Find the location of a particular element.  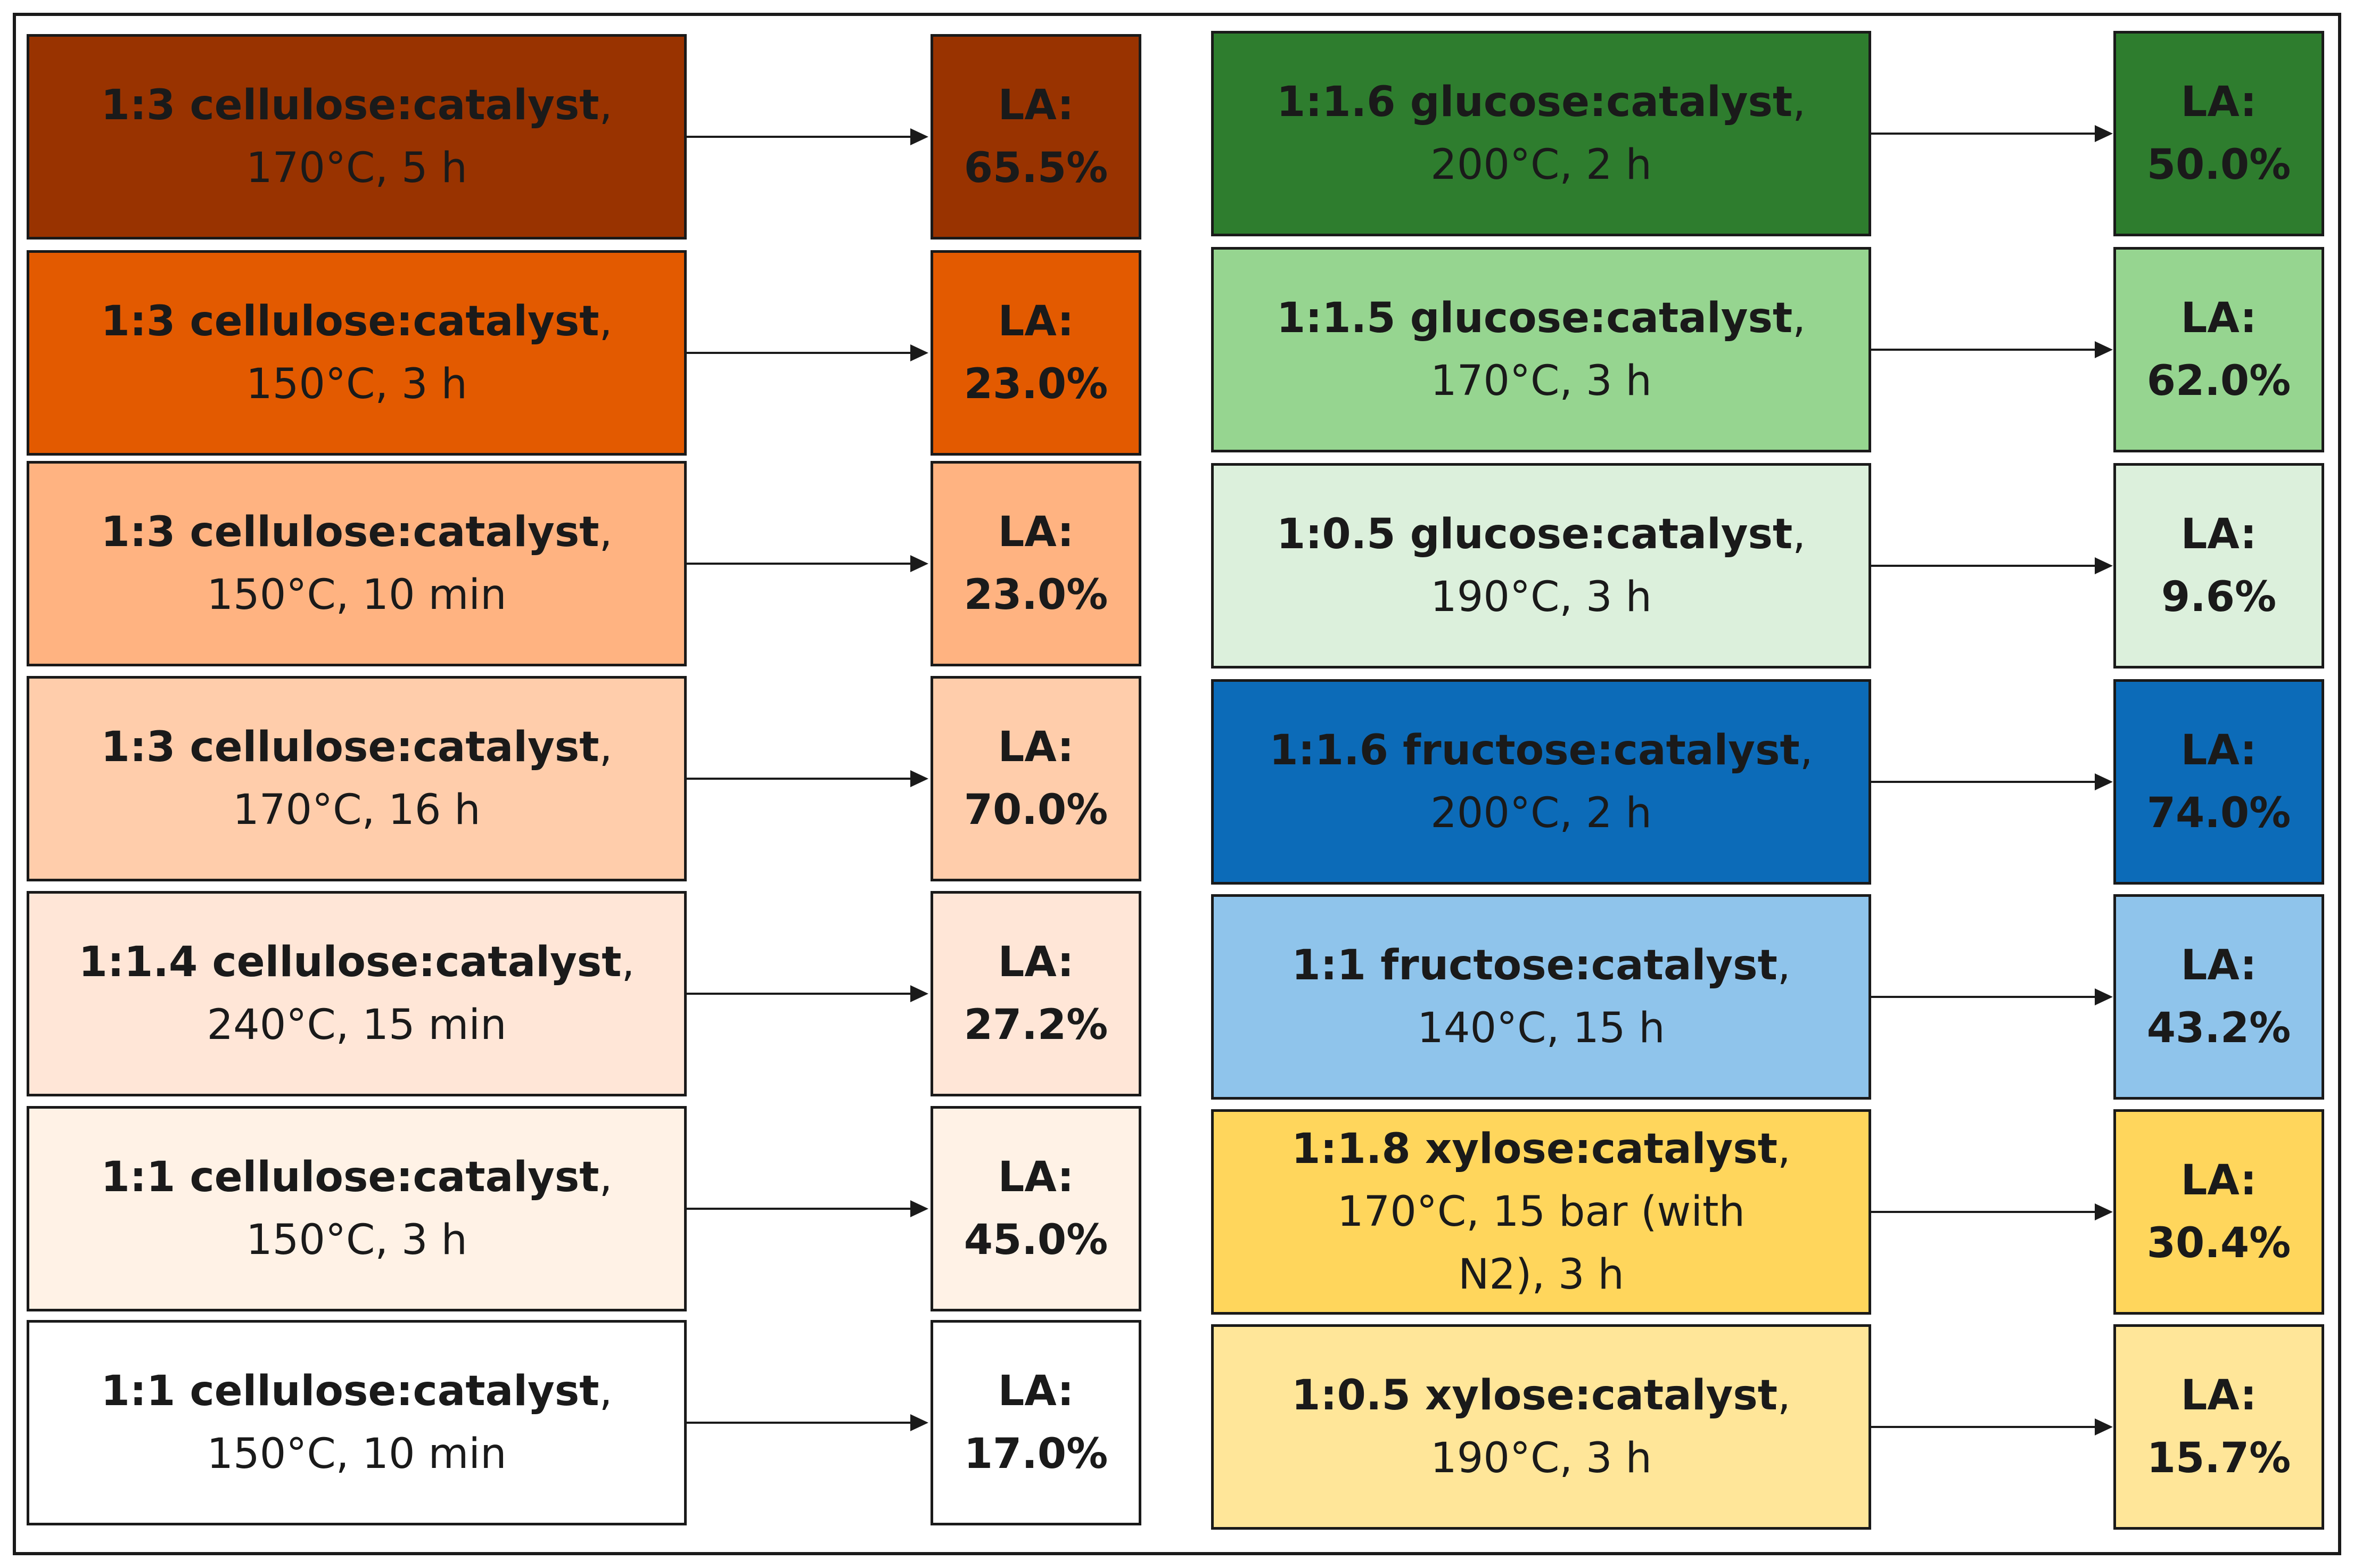

ratio-text: 1:1 fructose:catalyst is located at coordinates (1534, 966).